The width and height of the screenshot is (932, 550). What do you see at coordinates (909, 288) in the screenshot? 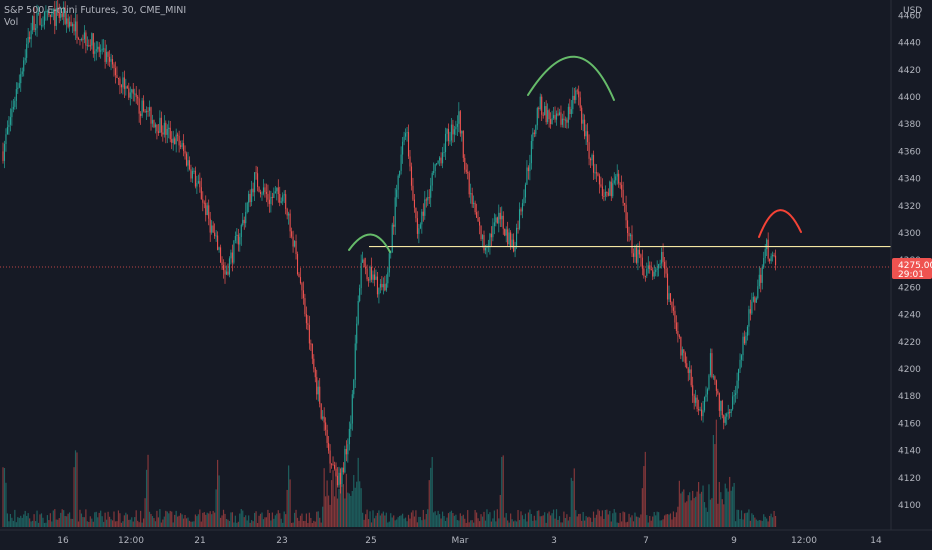
I see `price-tick-label: 4260` at bounding box center [909, 288].